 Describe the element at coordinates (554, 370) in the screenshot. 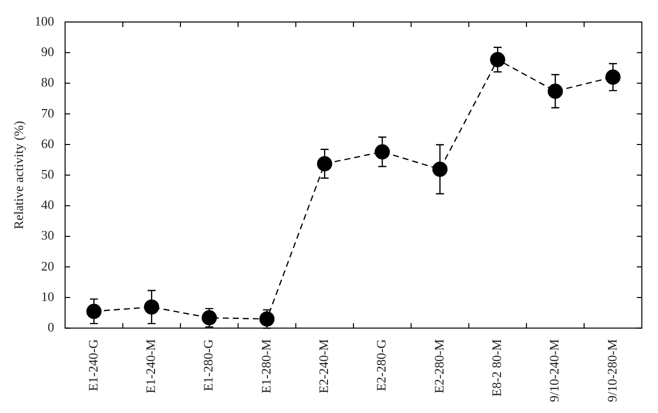

I see `x-tick-label: 9/10-240-M` at that location.